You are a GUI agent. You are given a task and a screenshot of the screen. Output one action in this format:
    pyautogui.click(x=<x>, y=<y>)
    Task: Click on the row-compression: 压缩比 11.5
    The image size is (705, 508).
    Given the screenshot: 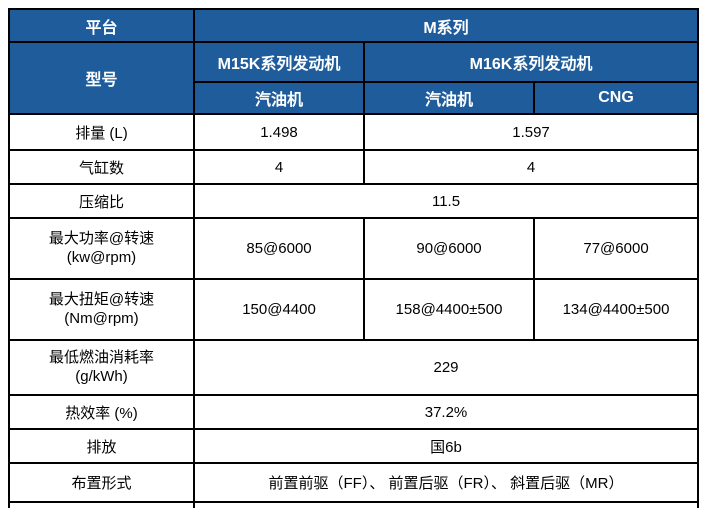 What is the action you would take?
    pyautogui.click(x=354, y=201)
    